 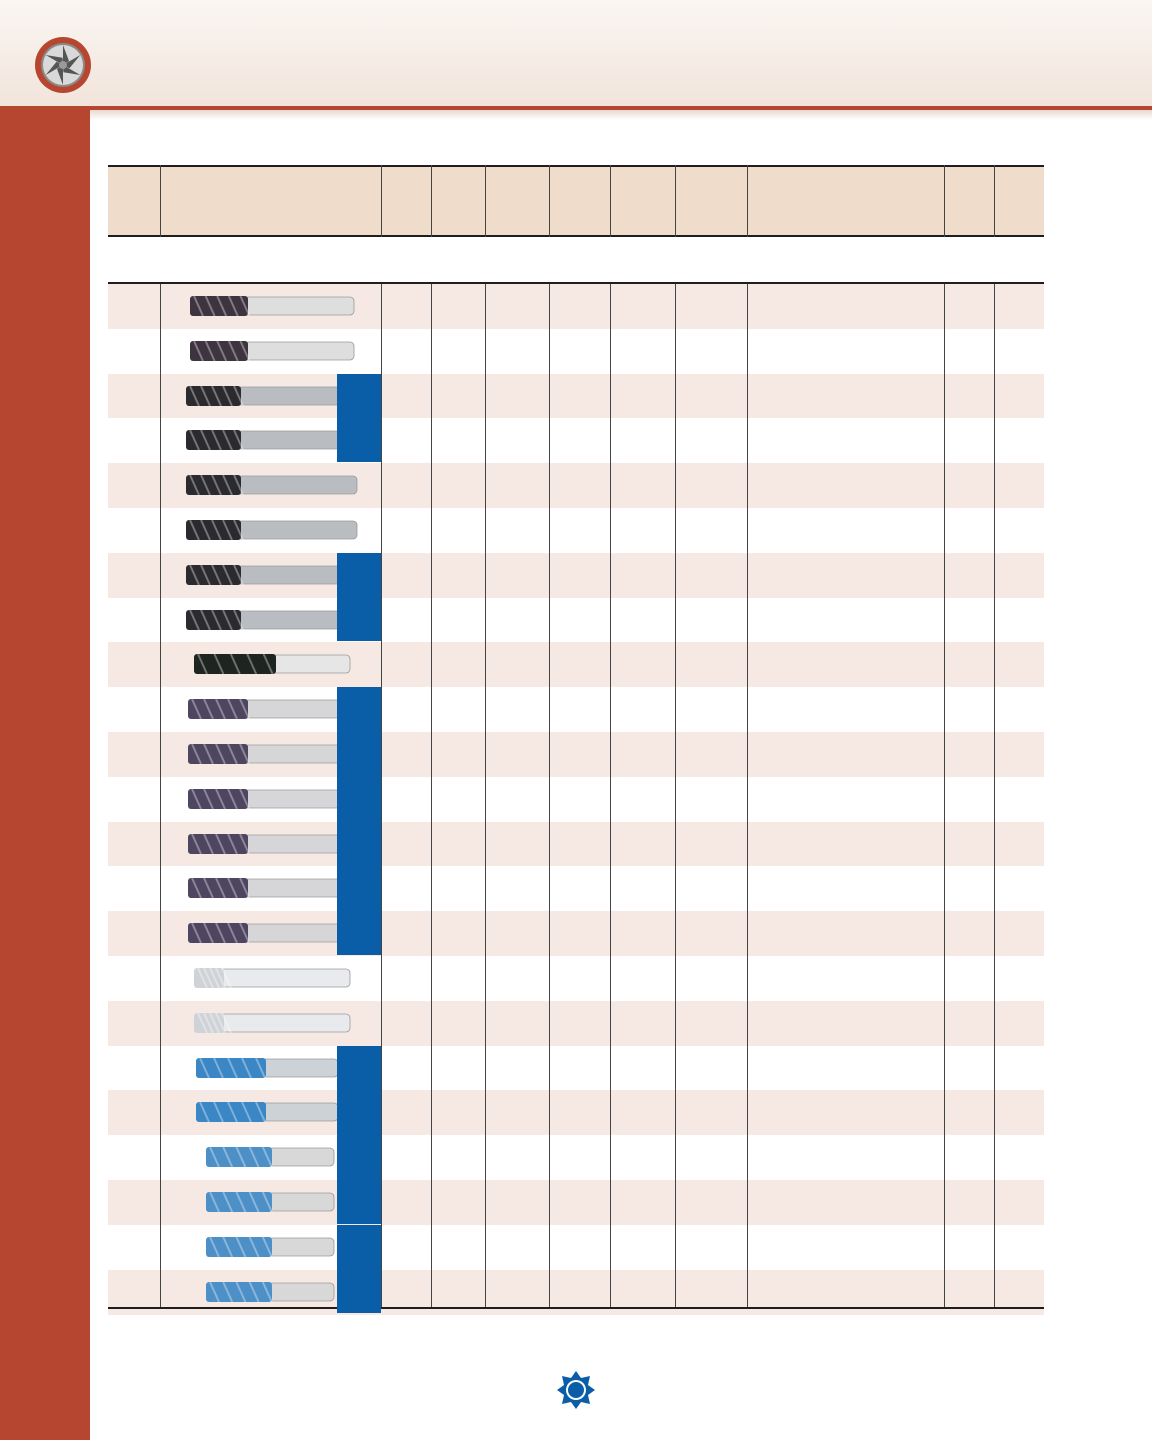 I want to click on black-short-end-mill-icon, so click(x=272, y=664).